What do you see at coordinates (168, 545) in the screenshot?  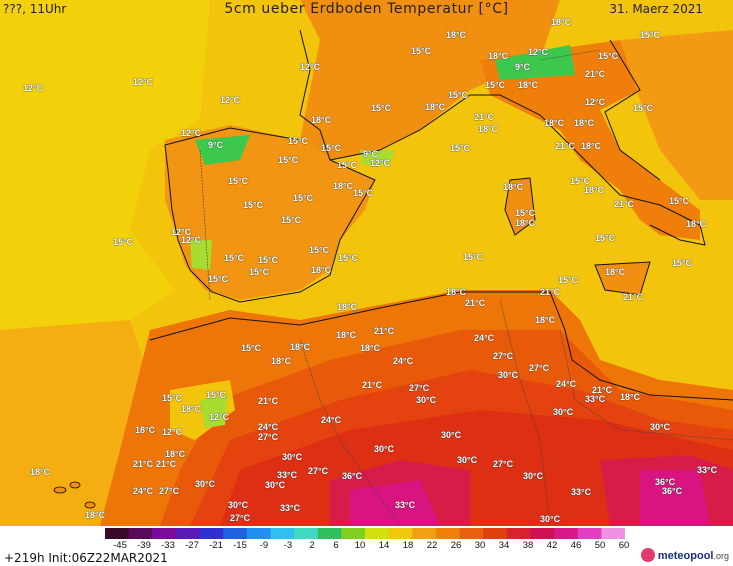 I see `scale-tick-label: -33` at bounding box center [168, 545].